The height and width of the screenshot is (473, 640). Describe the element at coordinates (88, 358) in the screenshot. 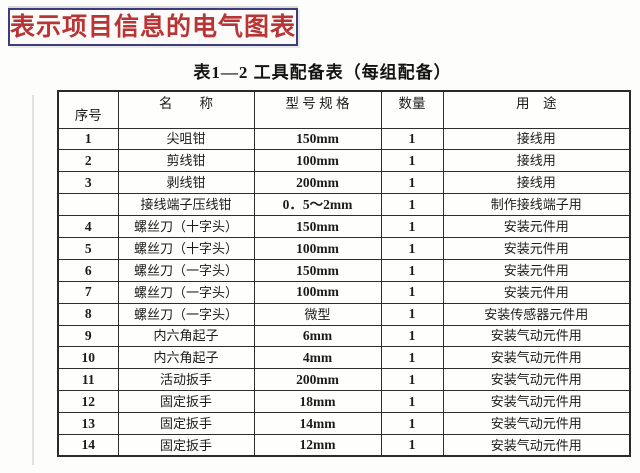

I see `cell-serial-number: 10` at that location.